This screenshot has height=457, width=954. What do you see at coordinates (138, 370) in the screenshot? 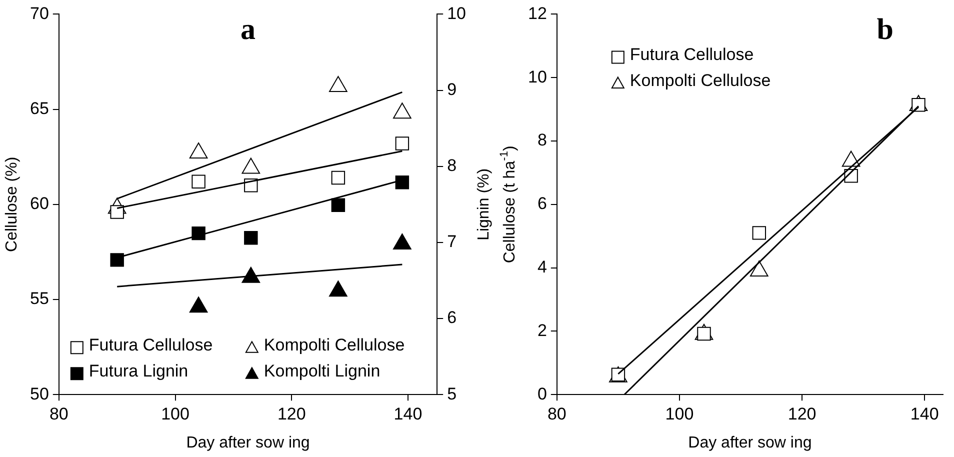
I see `legend-label: Futura Lignin` at bounding box center [138, 370].